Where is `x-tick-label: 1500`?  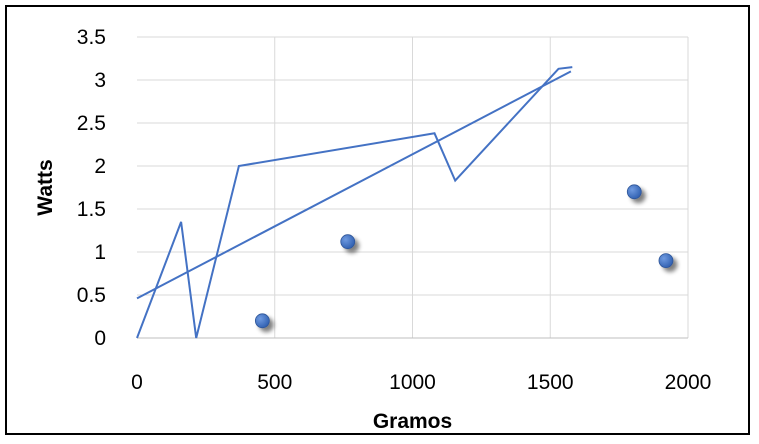 x-tick-label: 1500 is located at coordinates (550, 382).